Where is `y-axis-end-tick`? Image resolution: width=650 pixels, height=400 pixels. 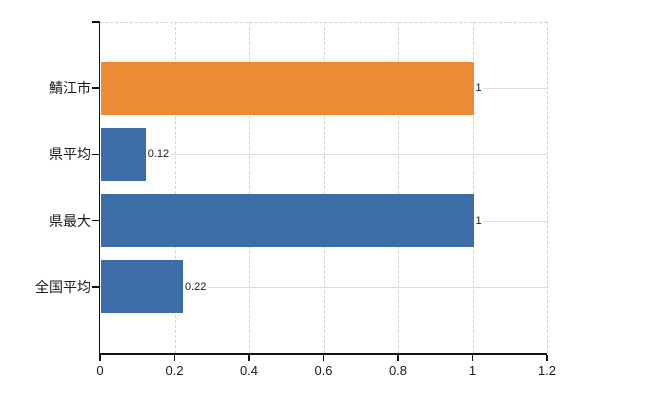 y-axis-end-tick is located at coordinates (95, 22).